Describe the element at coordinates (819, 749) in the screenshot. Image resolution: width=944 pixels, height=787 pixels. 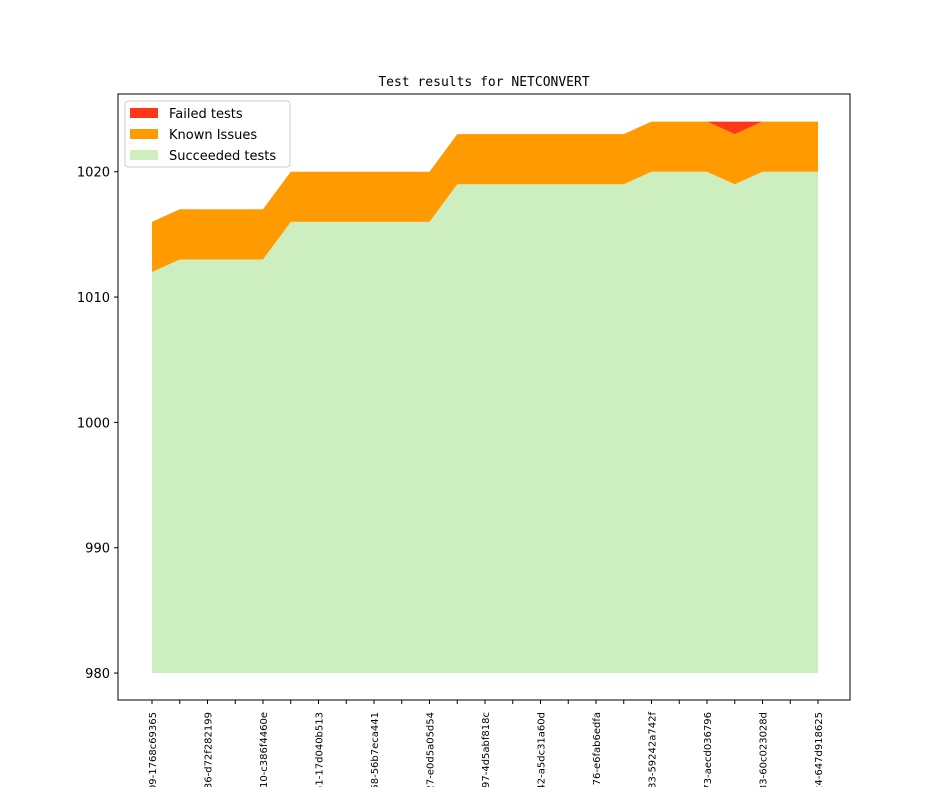
I see `x-tick-label: 24-647d918625` at that location.